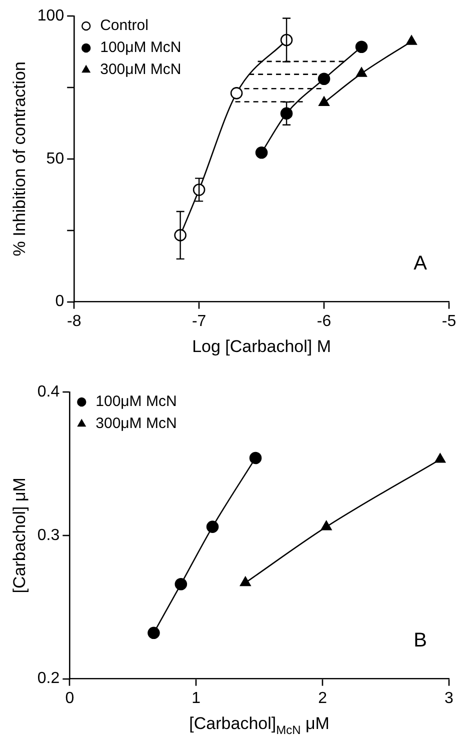 This screenshot has height=739, width=461. What do you see at coordinates (421, 263) in the screenshot?
I see `annotation: A` at bounding box center [421, 263].